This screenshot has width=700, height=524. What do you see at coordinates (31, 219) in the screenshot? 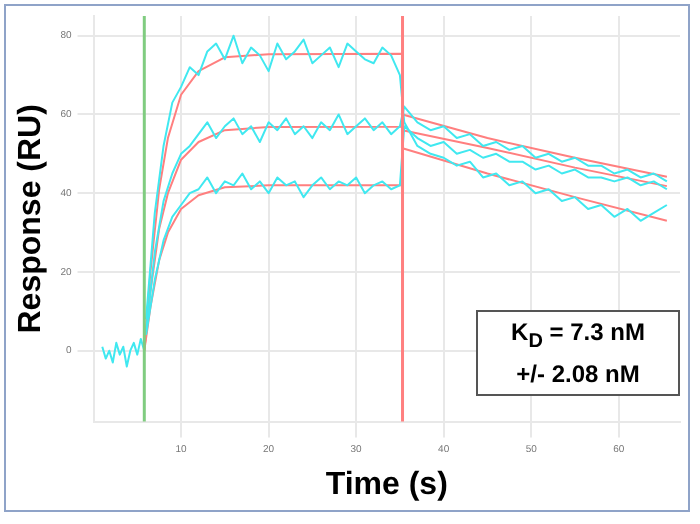
I see `y-axis-title: Response (RU)` at bounding box center [31, 219].